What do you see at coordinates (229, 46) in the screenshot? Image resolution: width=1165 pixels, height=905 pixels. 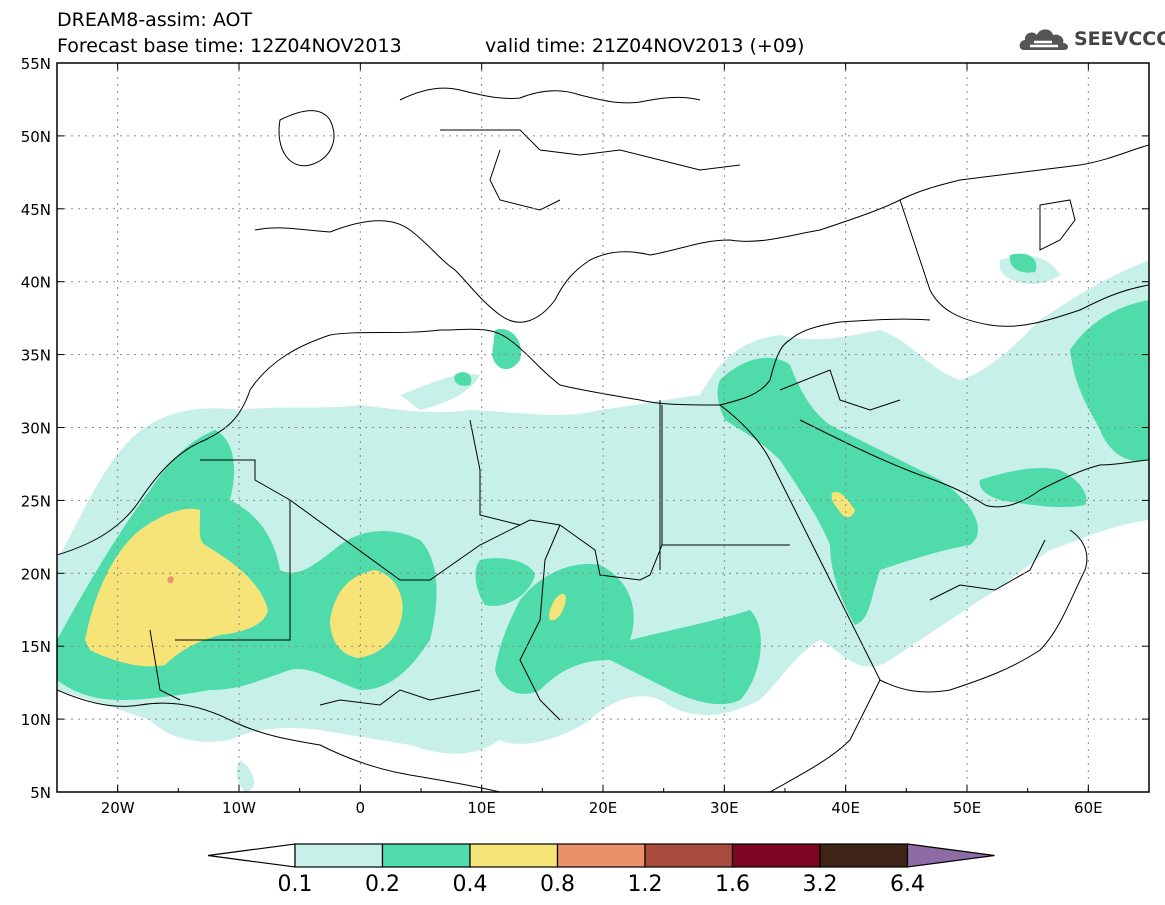 I see `forecast-base-time: Forecast base time: 12Z04NOV2013` at bounding box center [229, 46].